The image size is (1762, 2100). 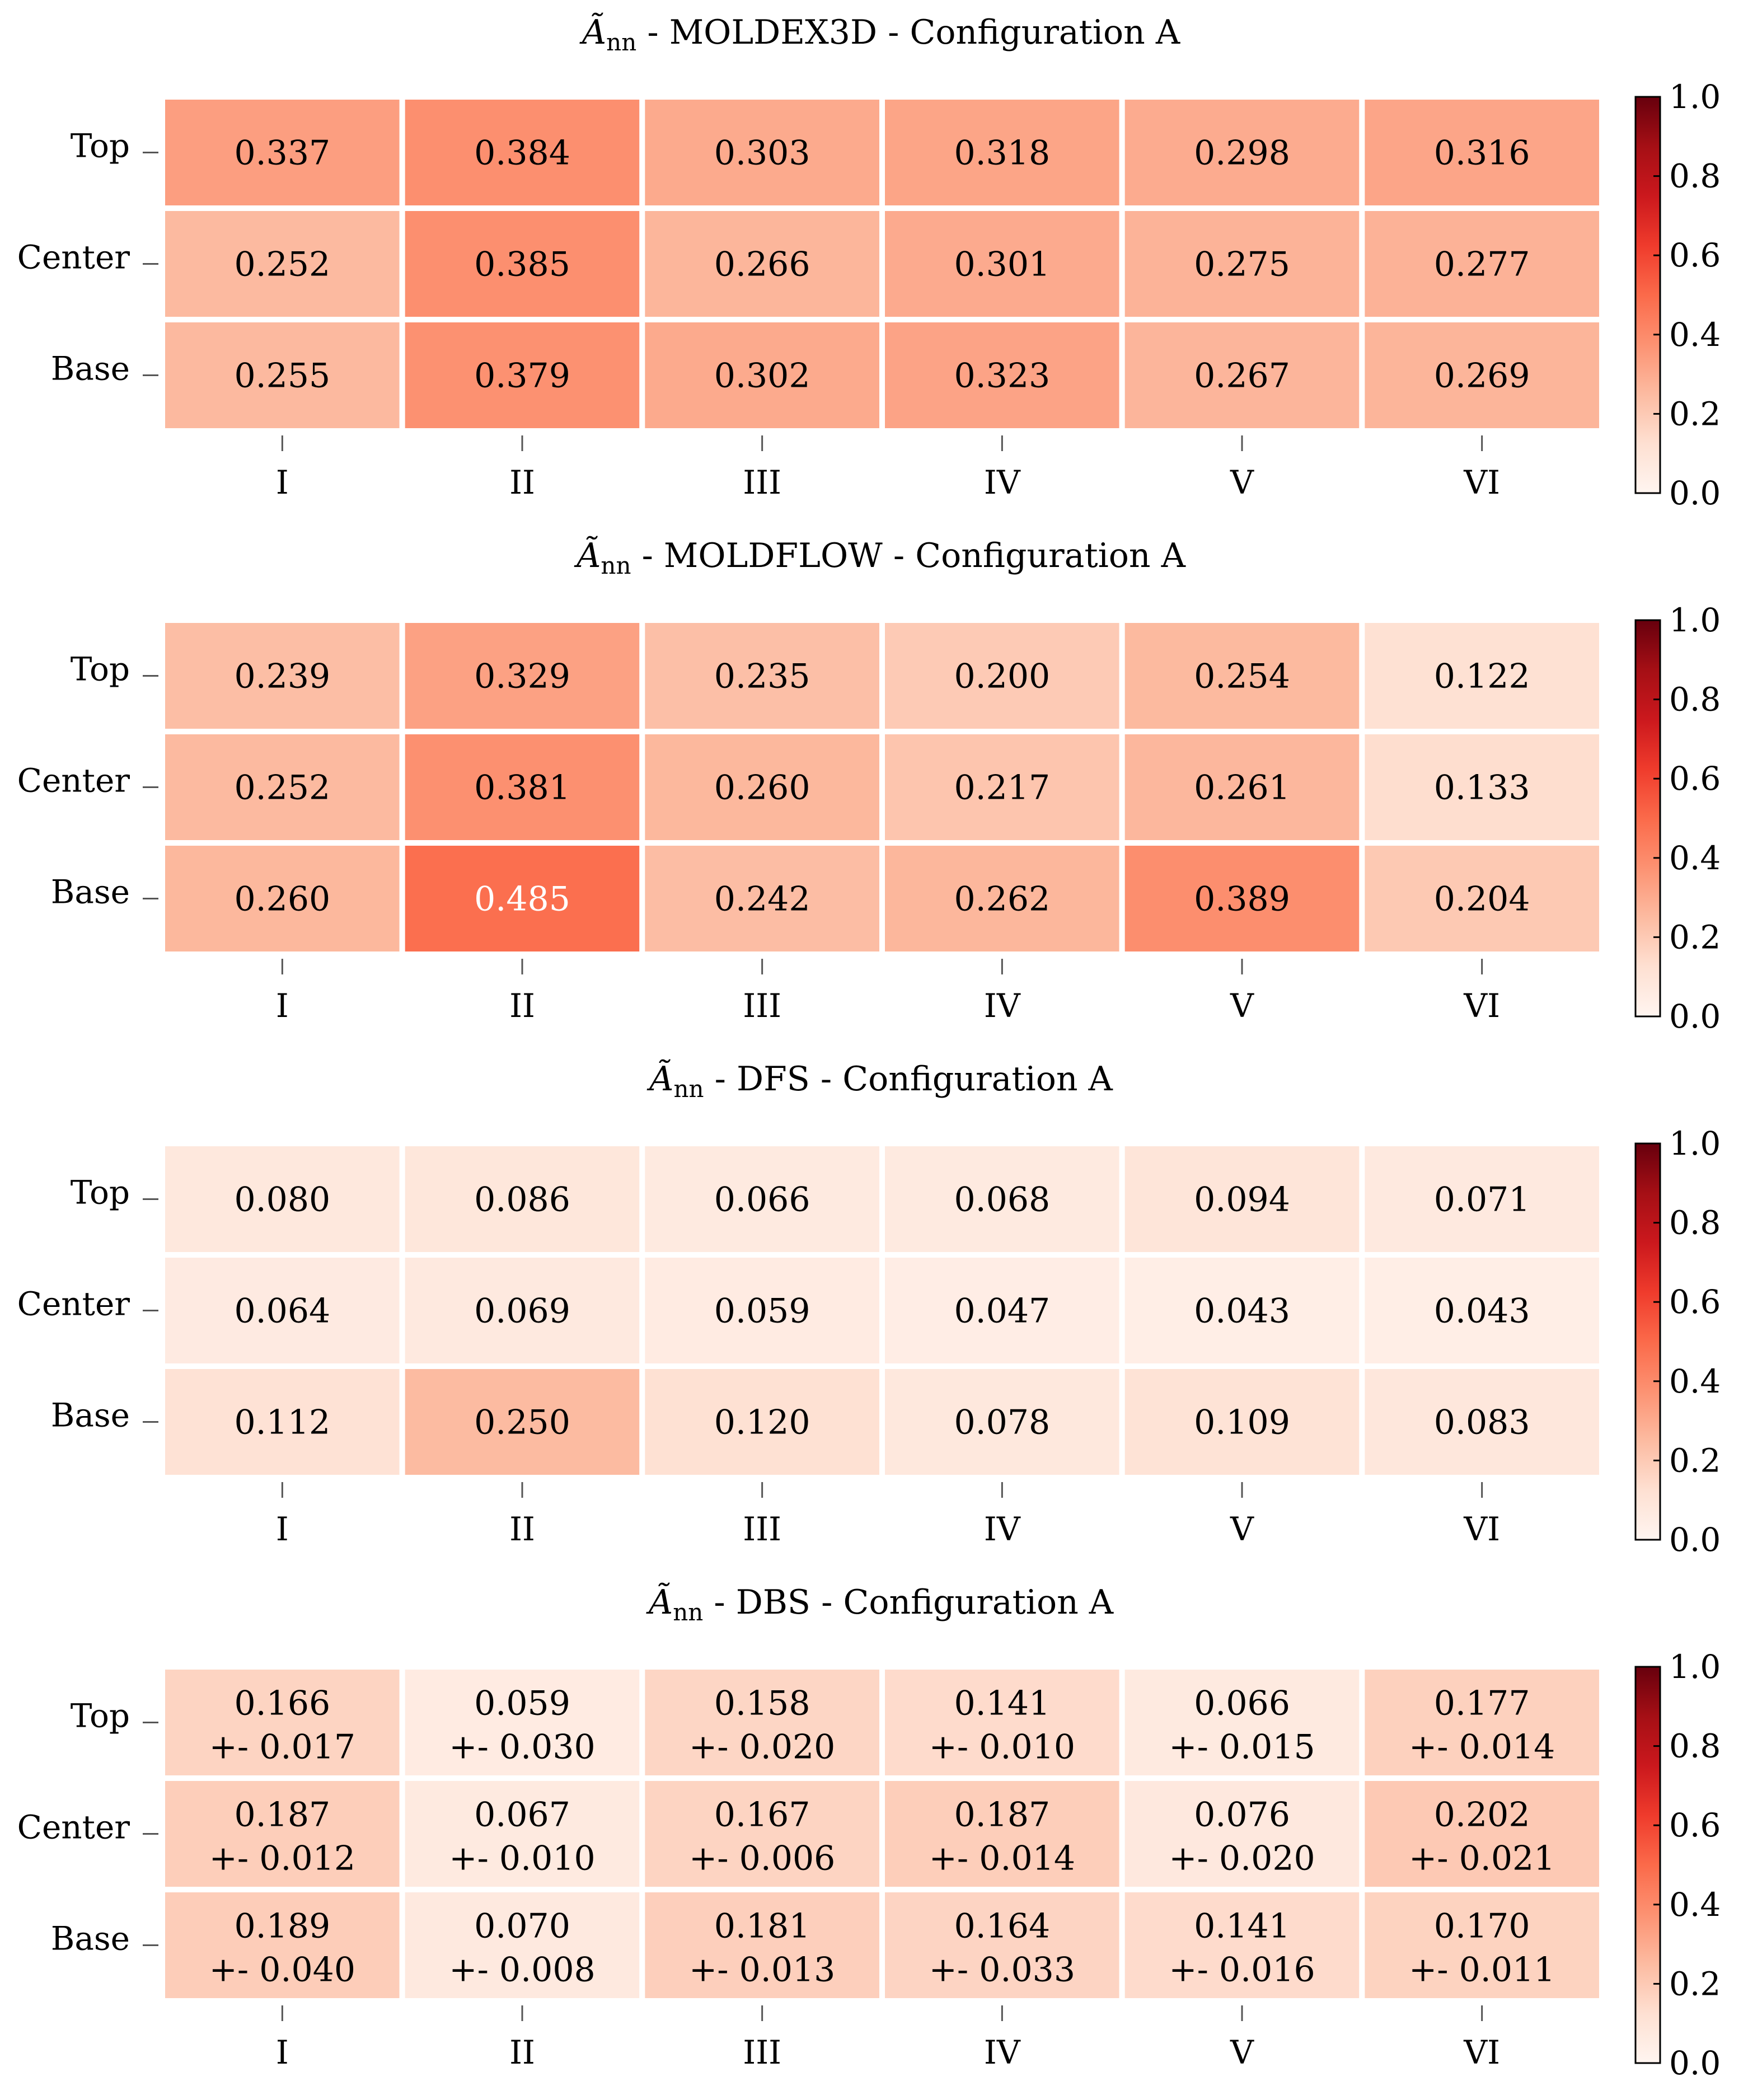 I want to click on chart-title: Ãnn - MOLDFLOW - Configuration A, so click(x=880, y=557).